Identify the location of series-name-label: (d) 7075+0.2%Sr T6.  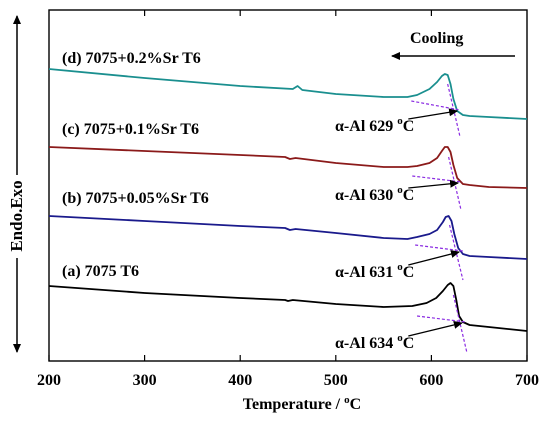
(131, 58).